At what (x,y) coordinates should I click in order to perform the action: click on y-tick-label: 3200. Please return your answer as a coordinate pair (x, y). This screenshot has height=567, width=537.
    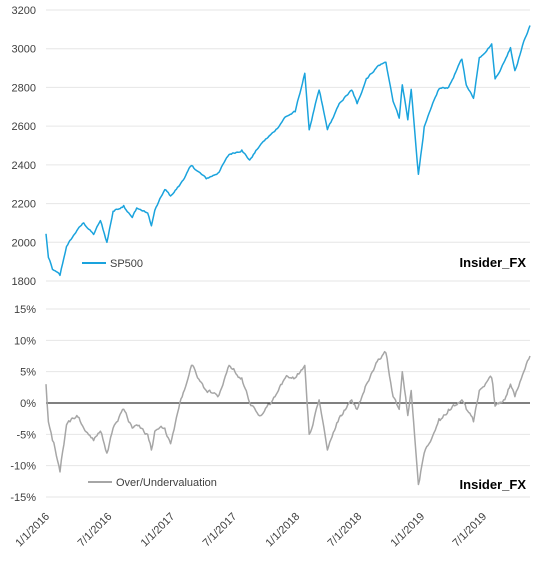
    Looking at the image, I should click on (24, 11).